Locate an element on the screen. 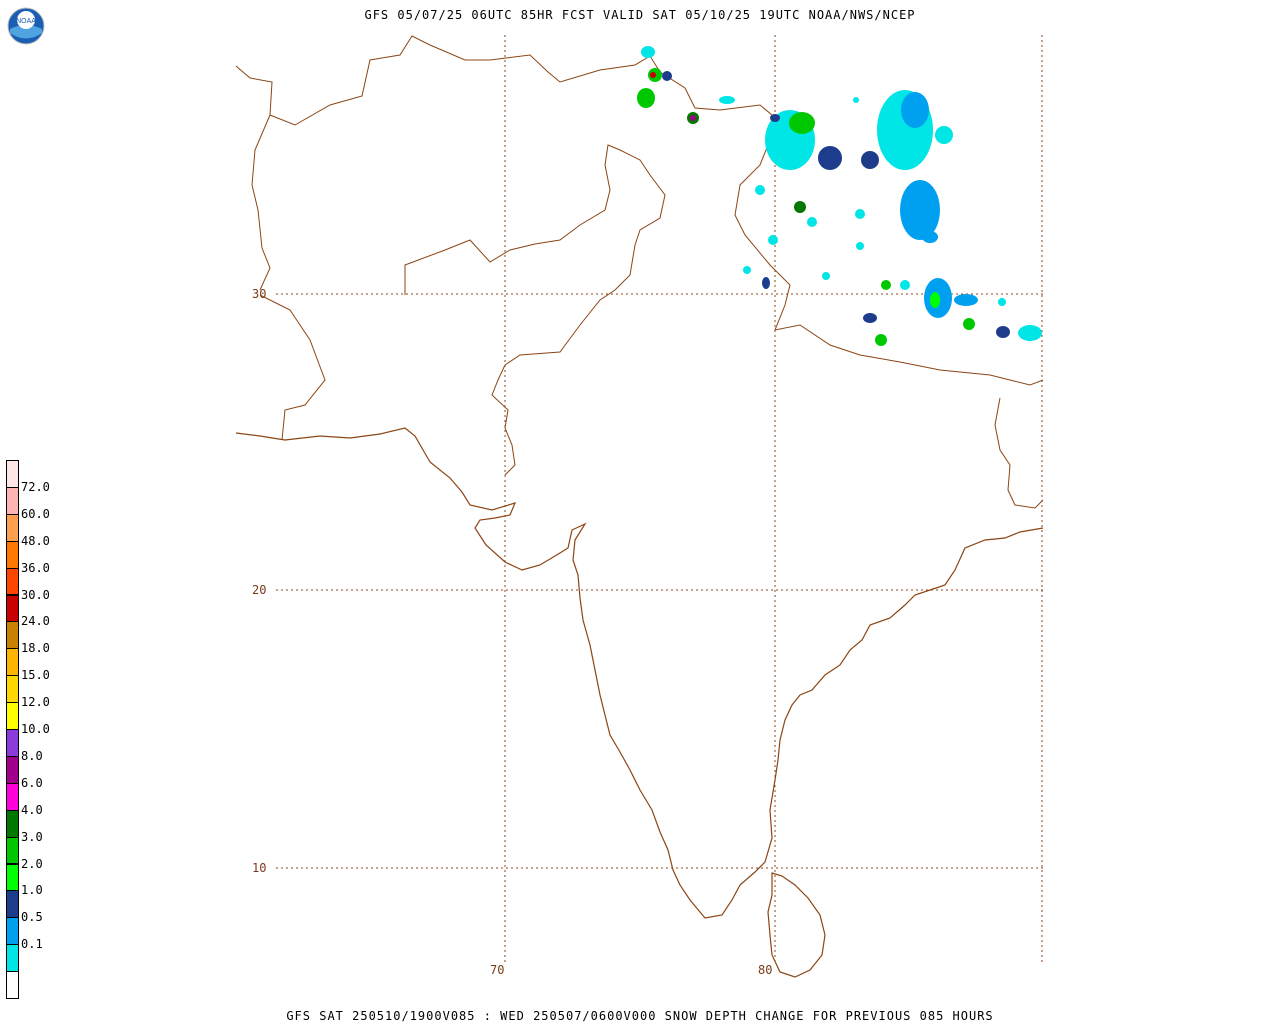 The height and width of the screenshot is (1024, 1280). legend-label: 24.0 is located at coordinates (35, 621).